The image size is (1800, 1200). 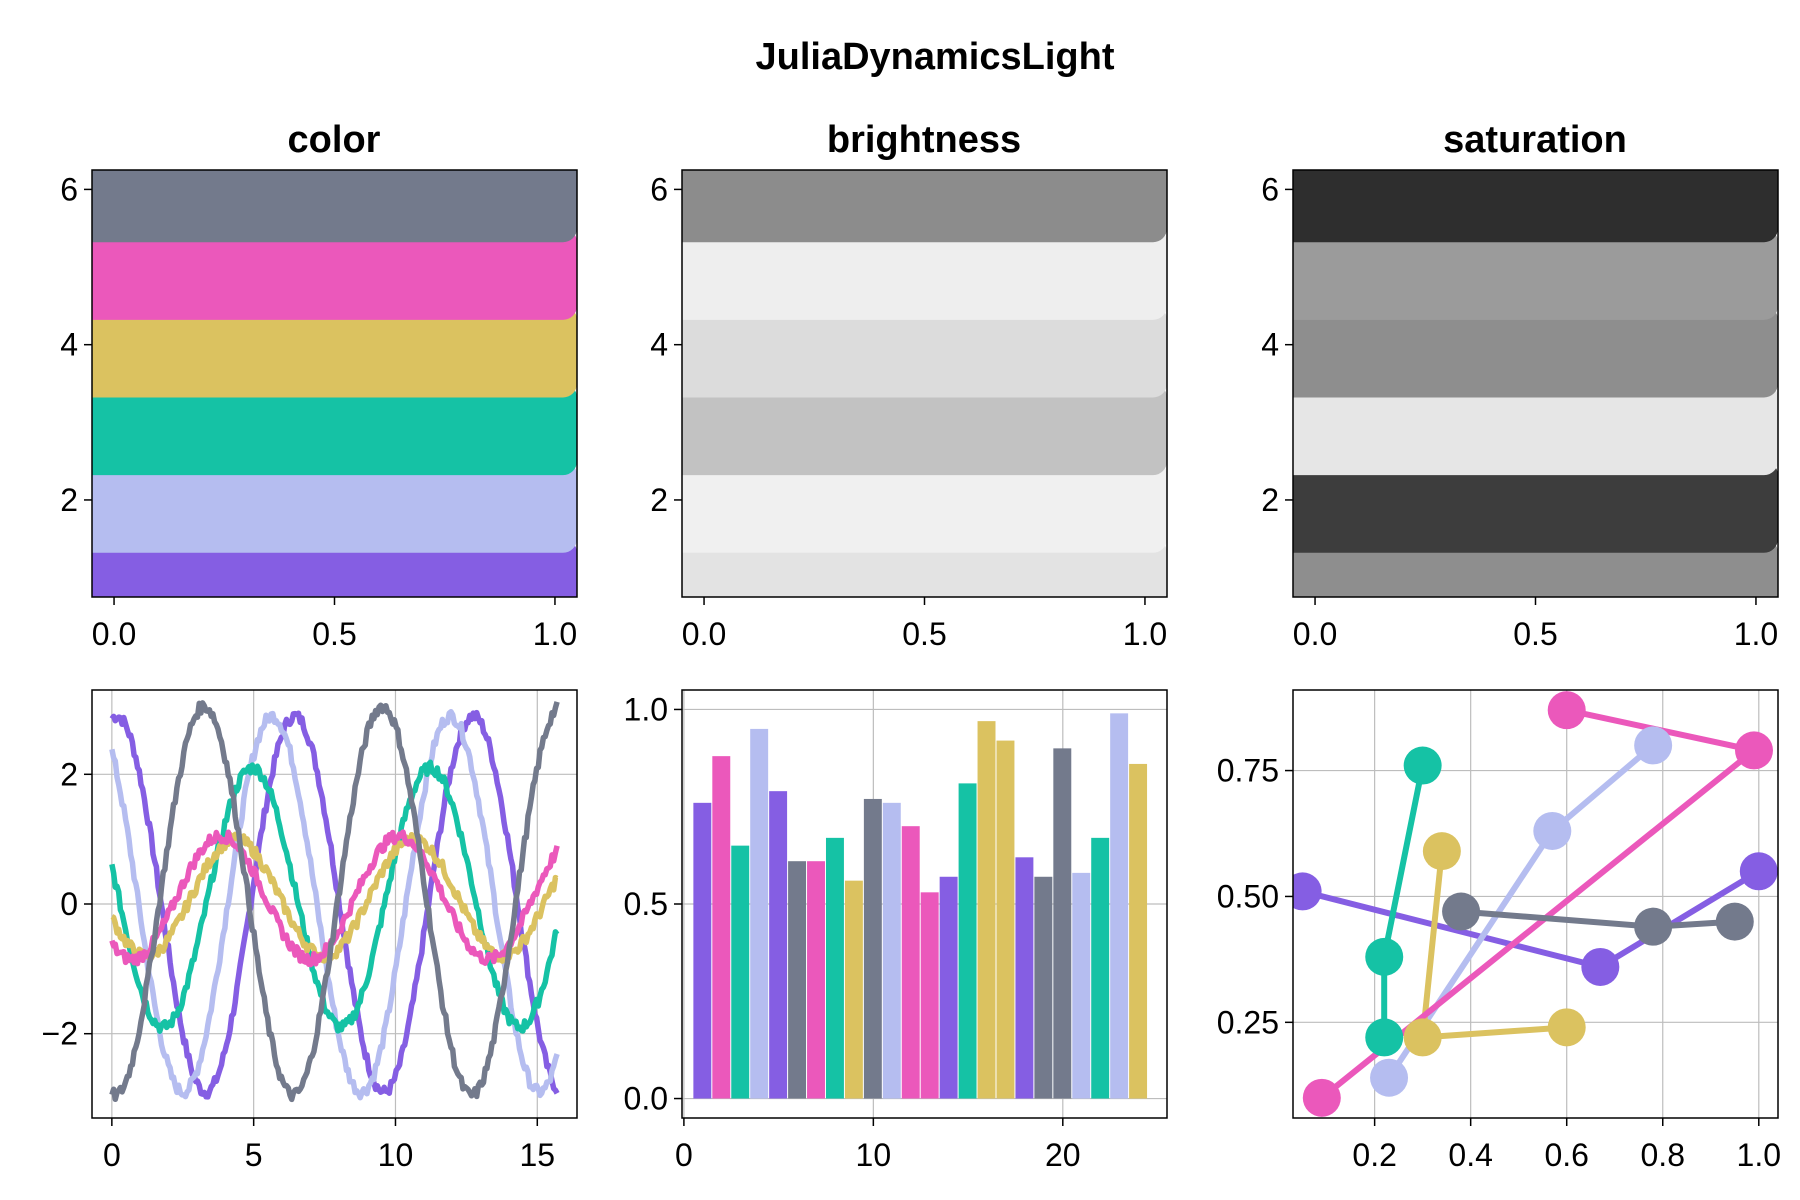 I want to click on sine-lines-panel: 0 5 10 15 −2 0 2, so click(x=310, y=931).